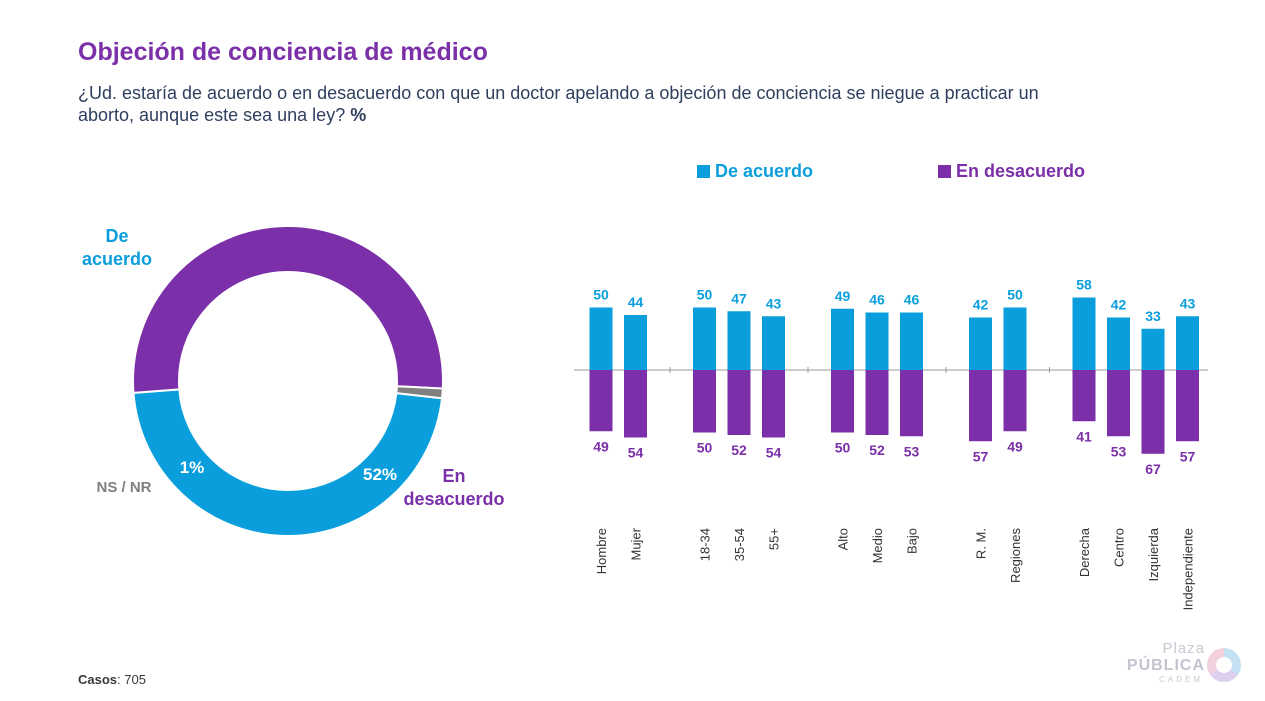  What do you see at coordinates (705, 448) in the screenshot?
I see `data-label-en-desacuerdo-18-34: 50` at bounding box center [705, 448].